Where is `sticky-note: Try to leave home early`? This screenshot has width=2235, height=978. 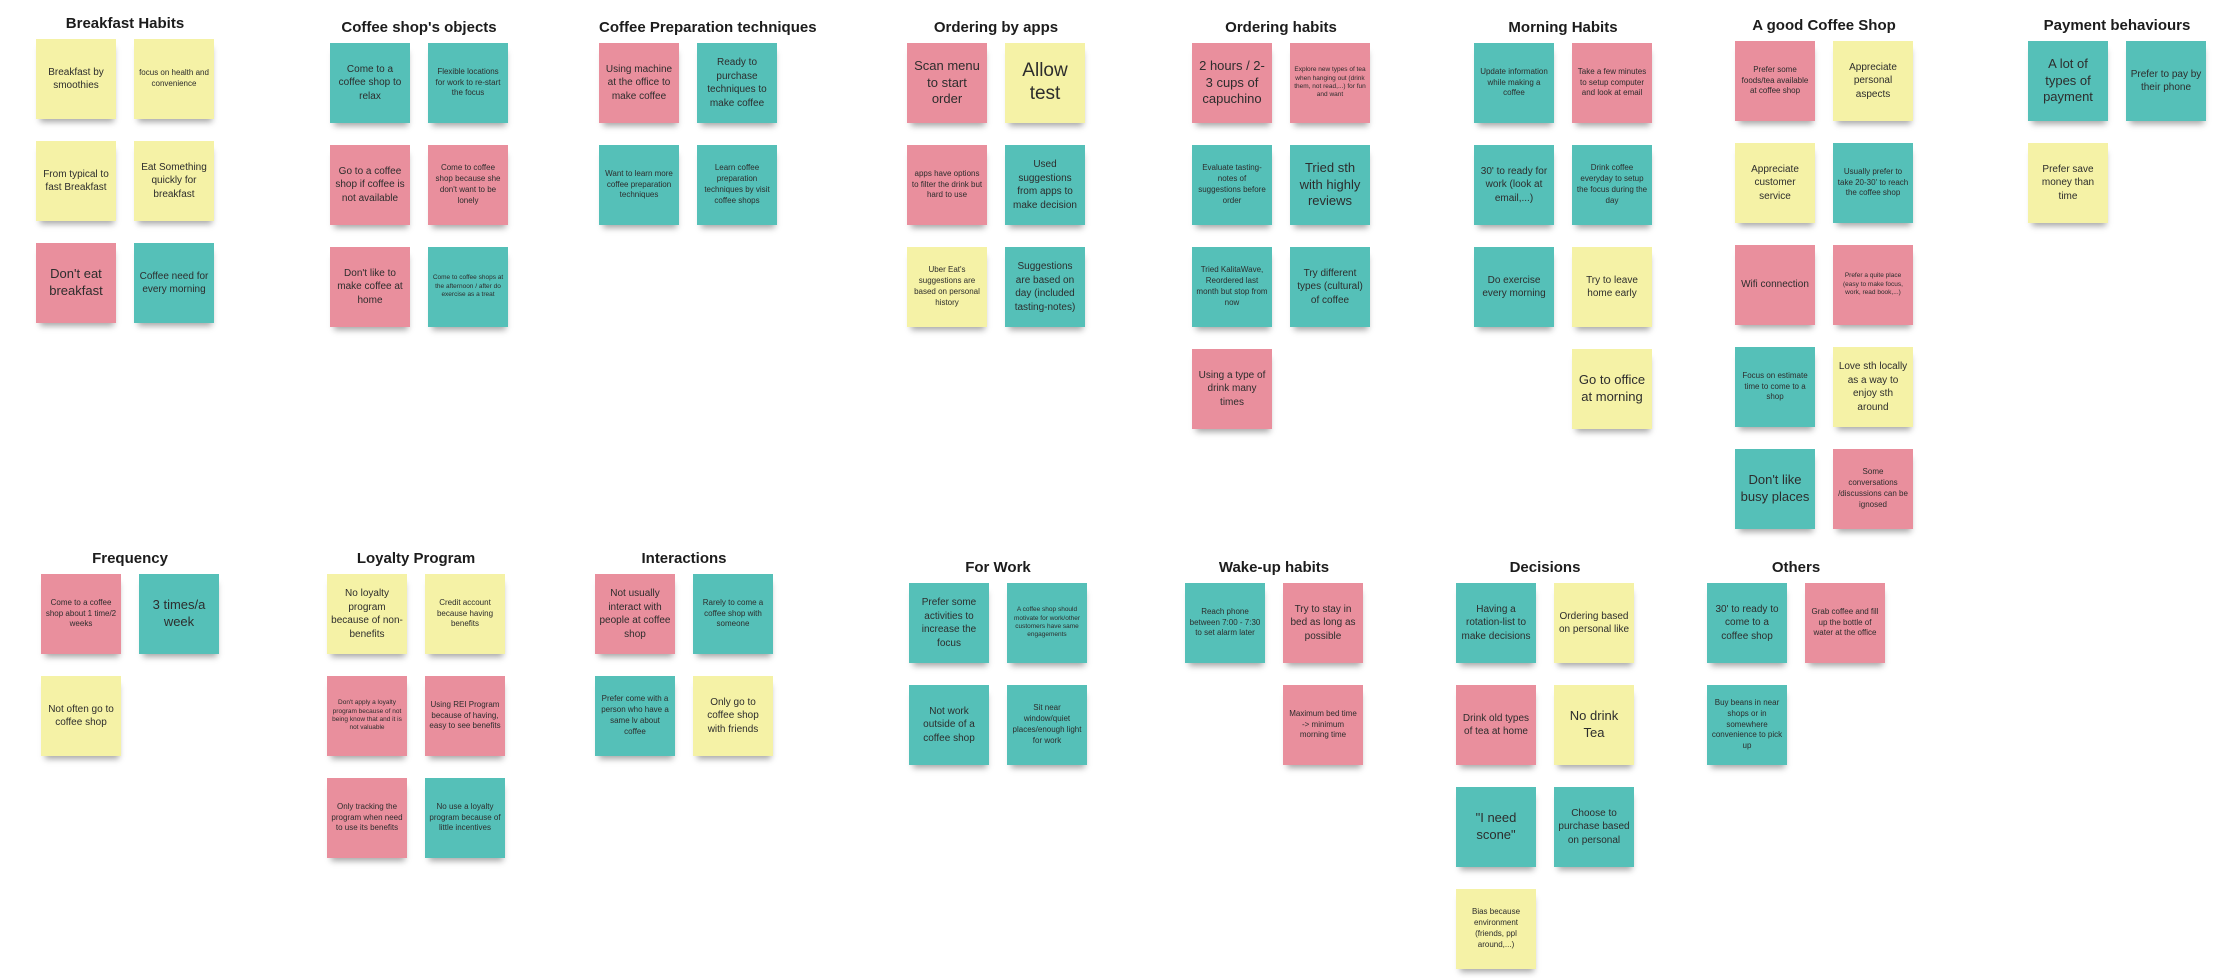
sticky-note: Try to leave home early is located at coordinates (1612, 287).